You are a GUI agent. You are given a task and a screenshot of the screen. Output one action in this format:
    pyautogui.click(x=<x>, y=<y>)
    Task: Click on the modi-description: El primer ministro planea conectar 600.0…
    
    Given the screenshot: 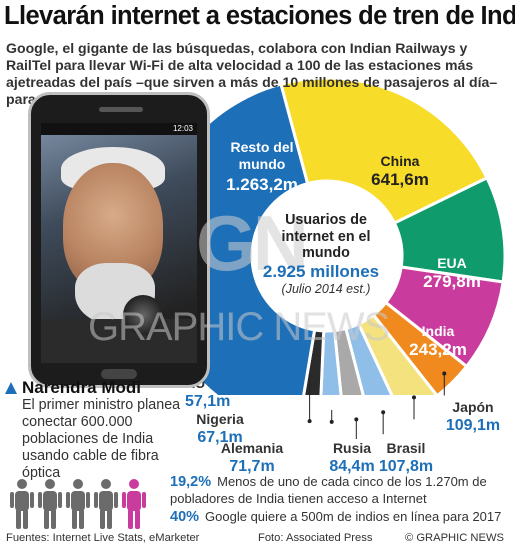 What is the action you would take?
    pyautogui.click(x=101, y=439)
    